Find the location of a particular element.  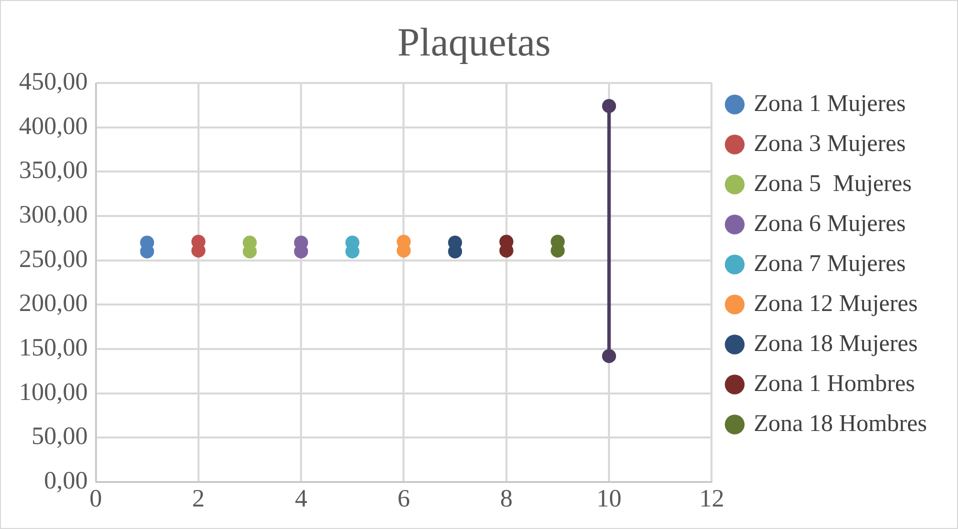

y-tick-label: 100,00 is located at coordinates (53, 392).